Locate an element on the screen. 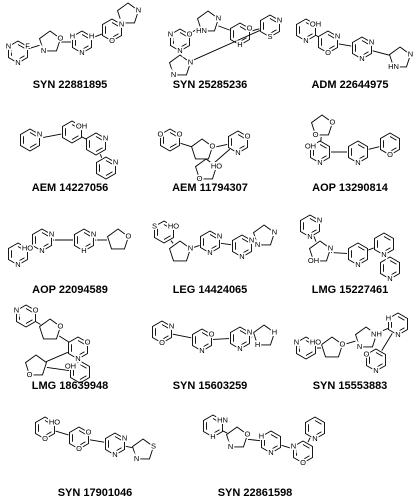 This screenshot has width=420, height=500. compound-label: SYN 22881895 is located at coordinates (70, 85).